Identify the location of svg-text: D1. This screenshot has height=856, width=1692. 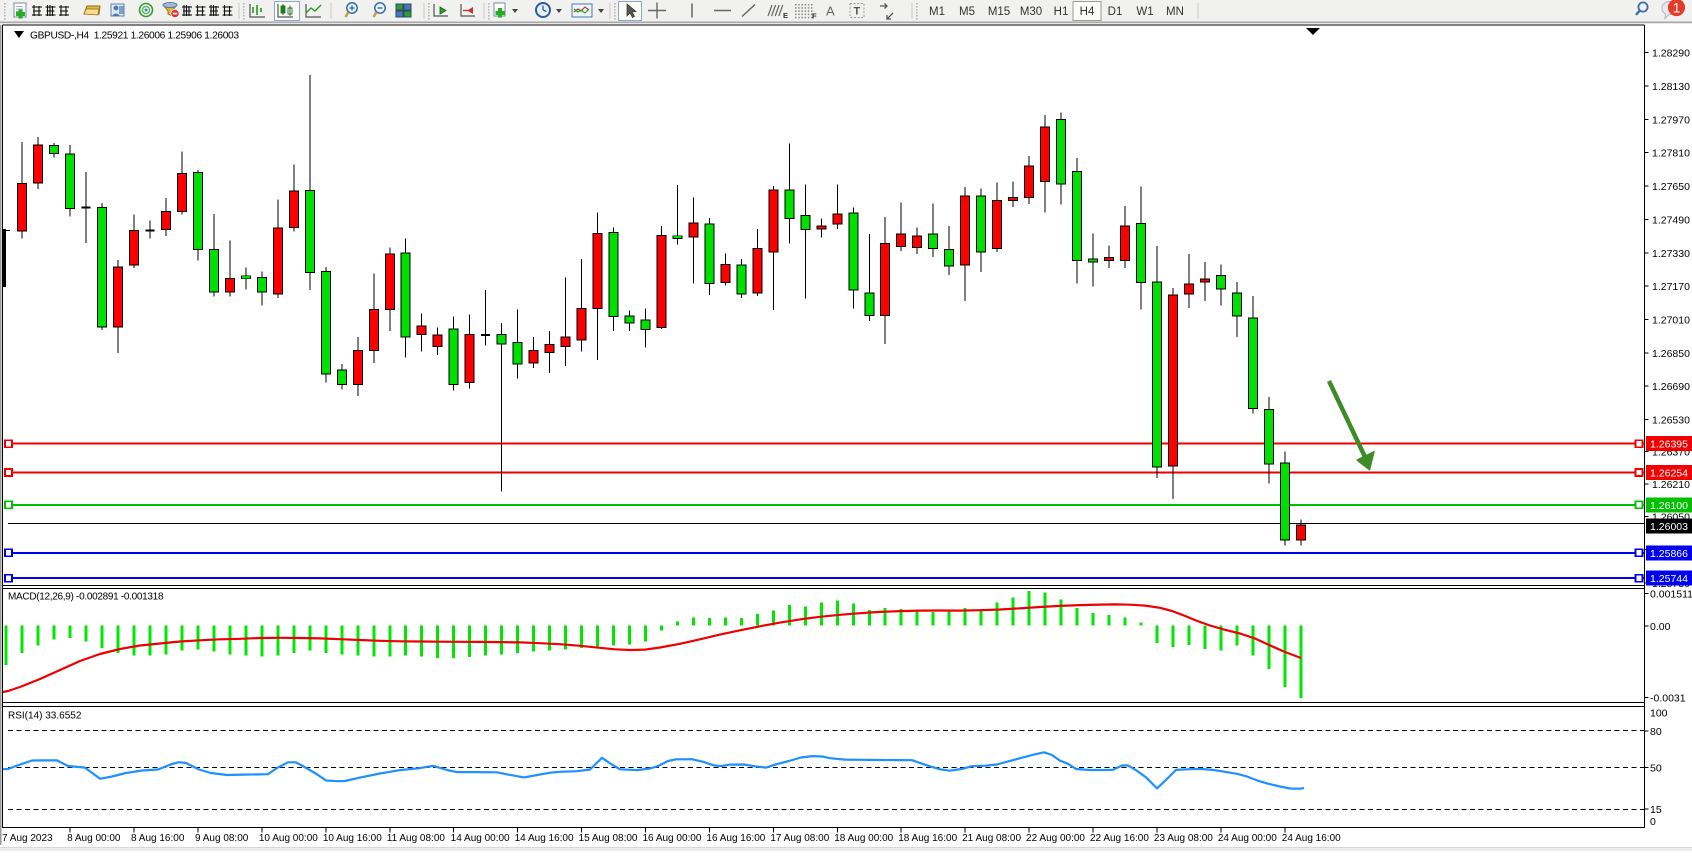
(1115, 12).